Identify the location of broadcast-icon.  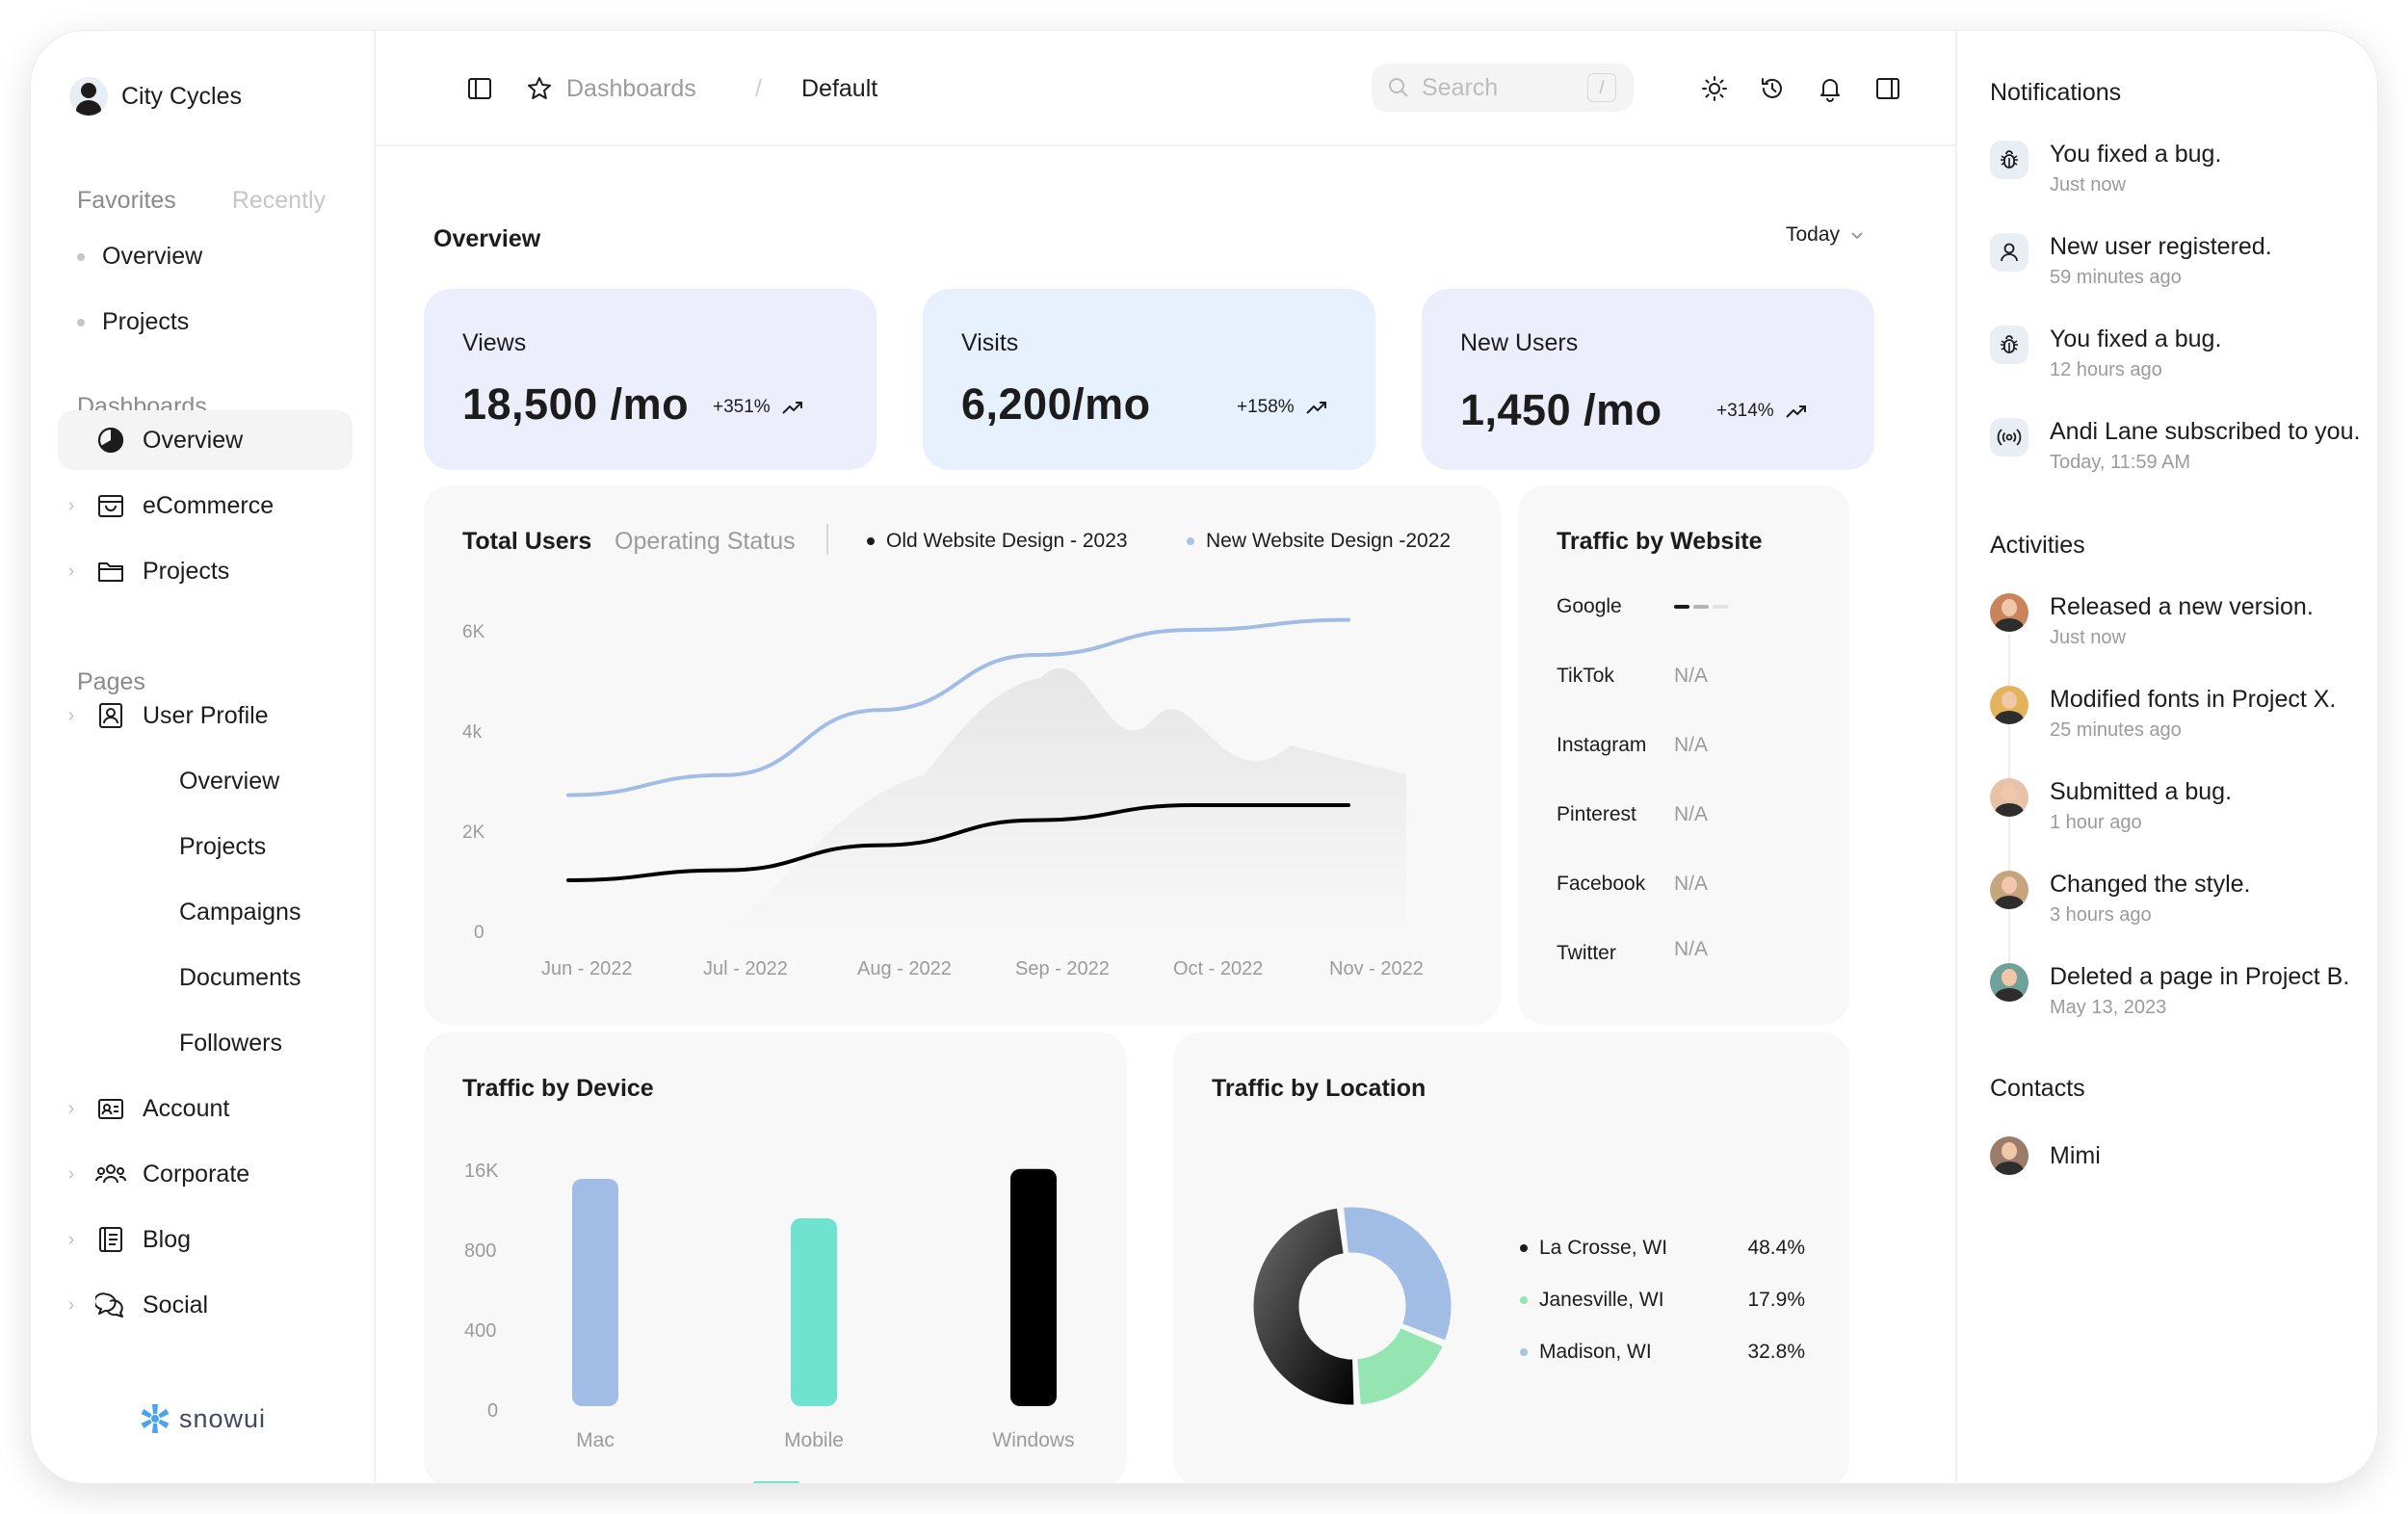
(2009, 437).